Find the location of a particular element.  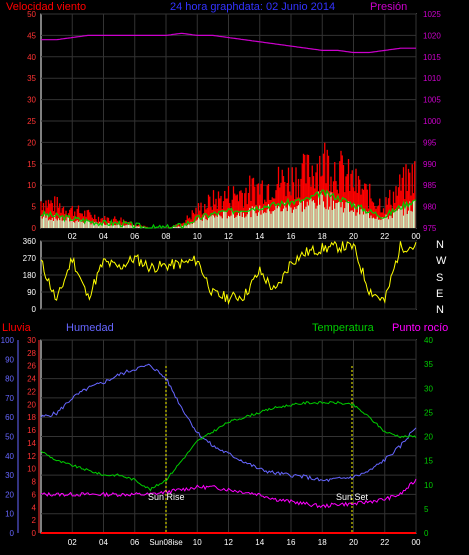

panel3-temp-tick: 0 is located at coordinates (426, 533).